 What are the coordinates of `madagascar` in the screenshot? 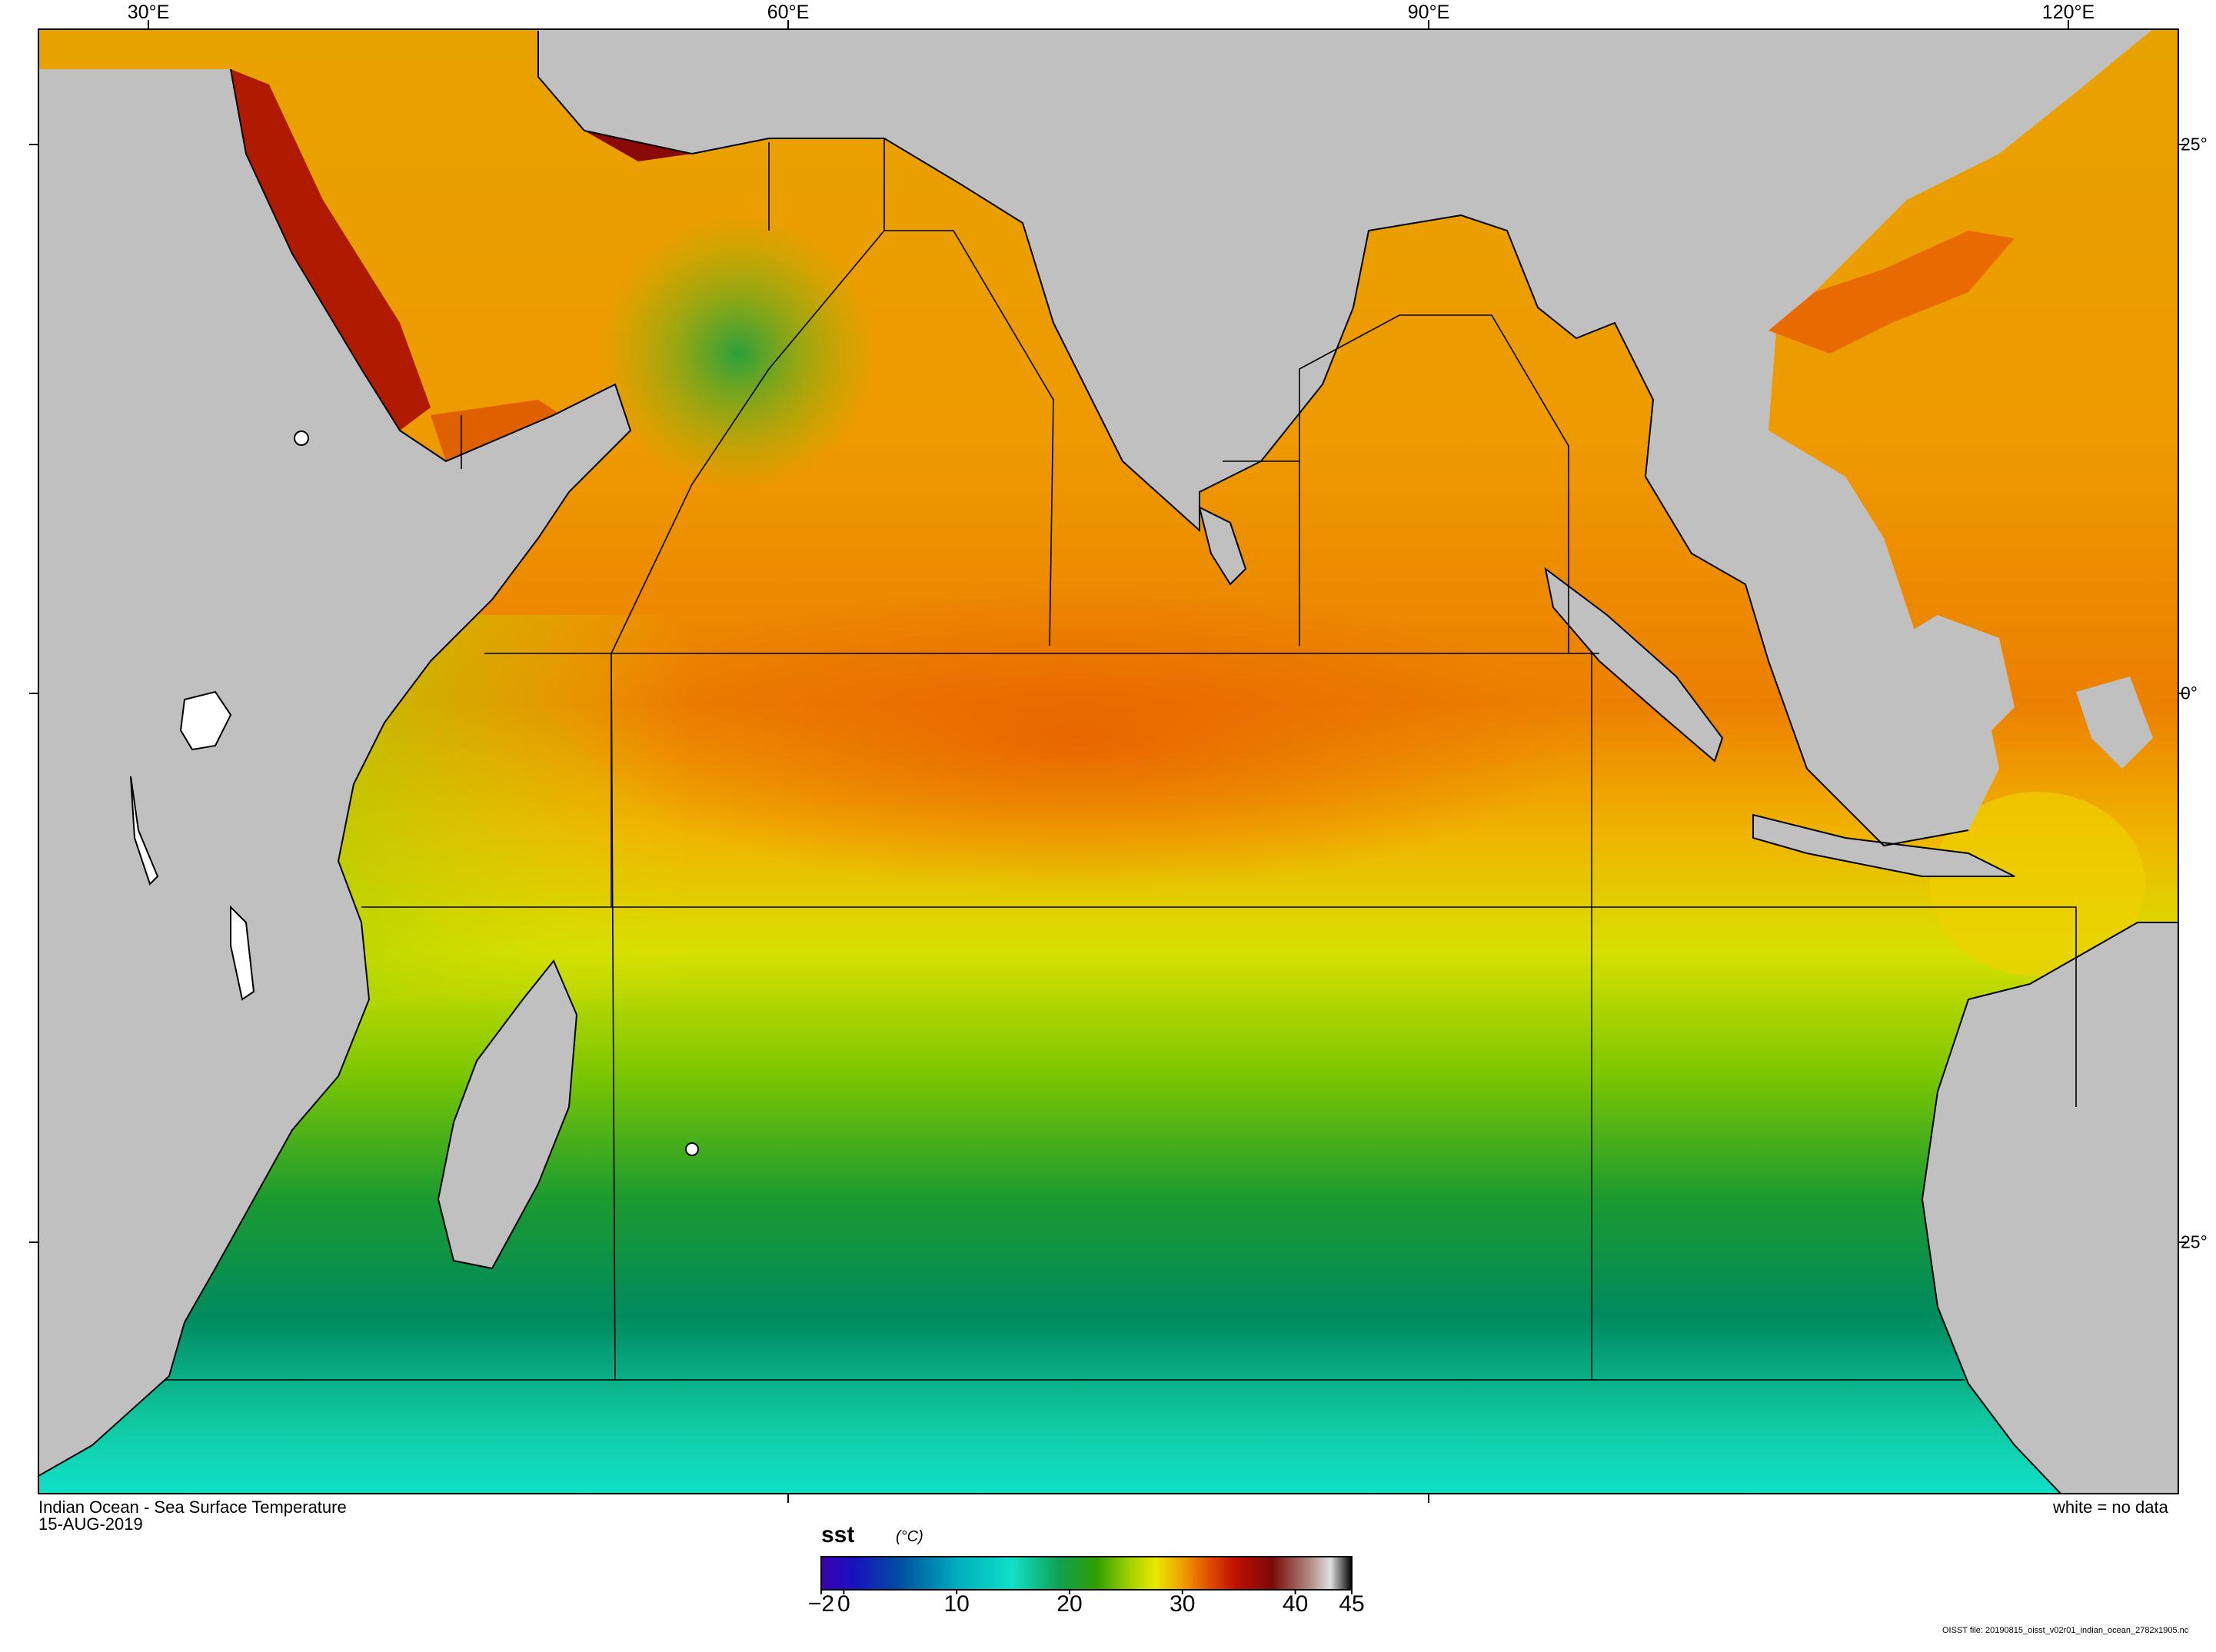 It's located at (508, 1114).